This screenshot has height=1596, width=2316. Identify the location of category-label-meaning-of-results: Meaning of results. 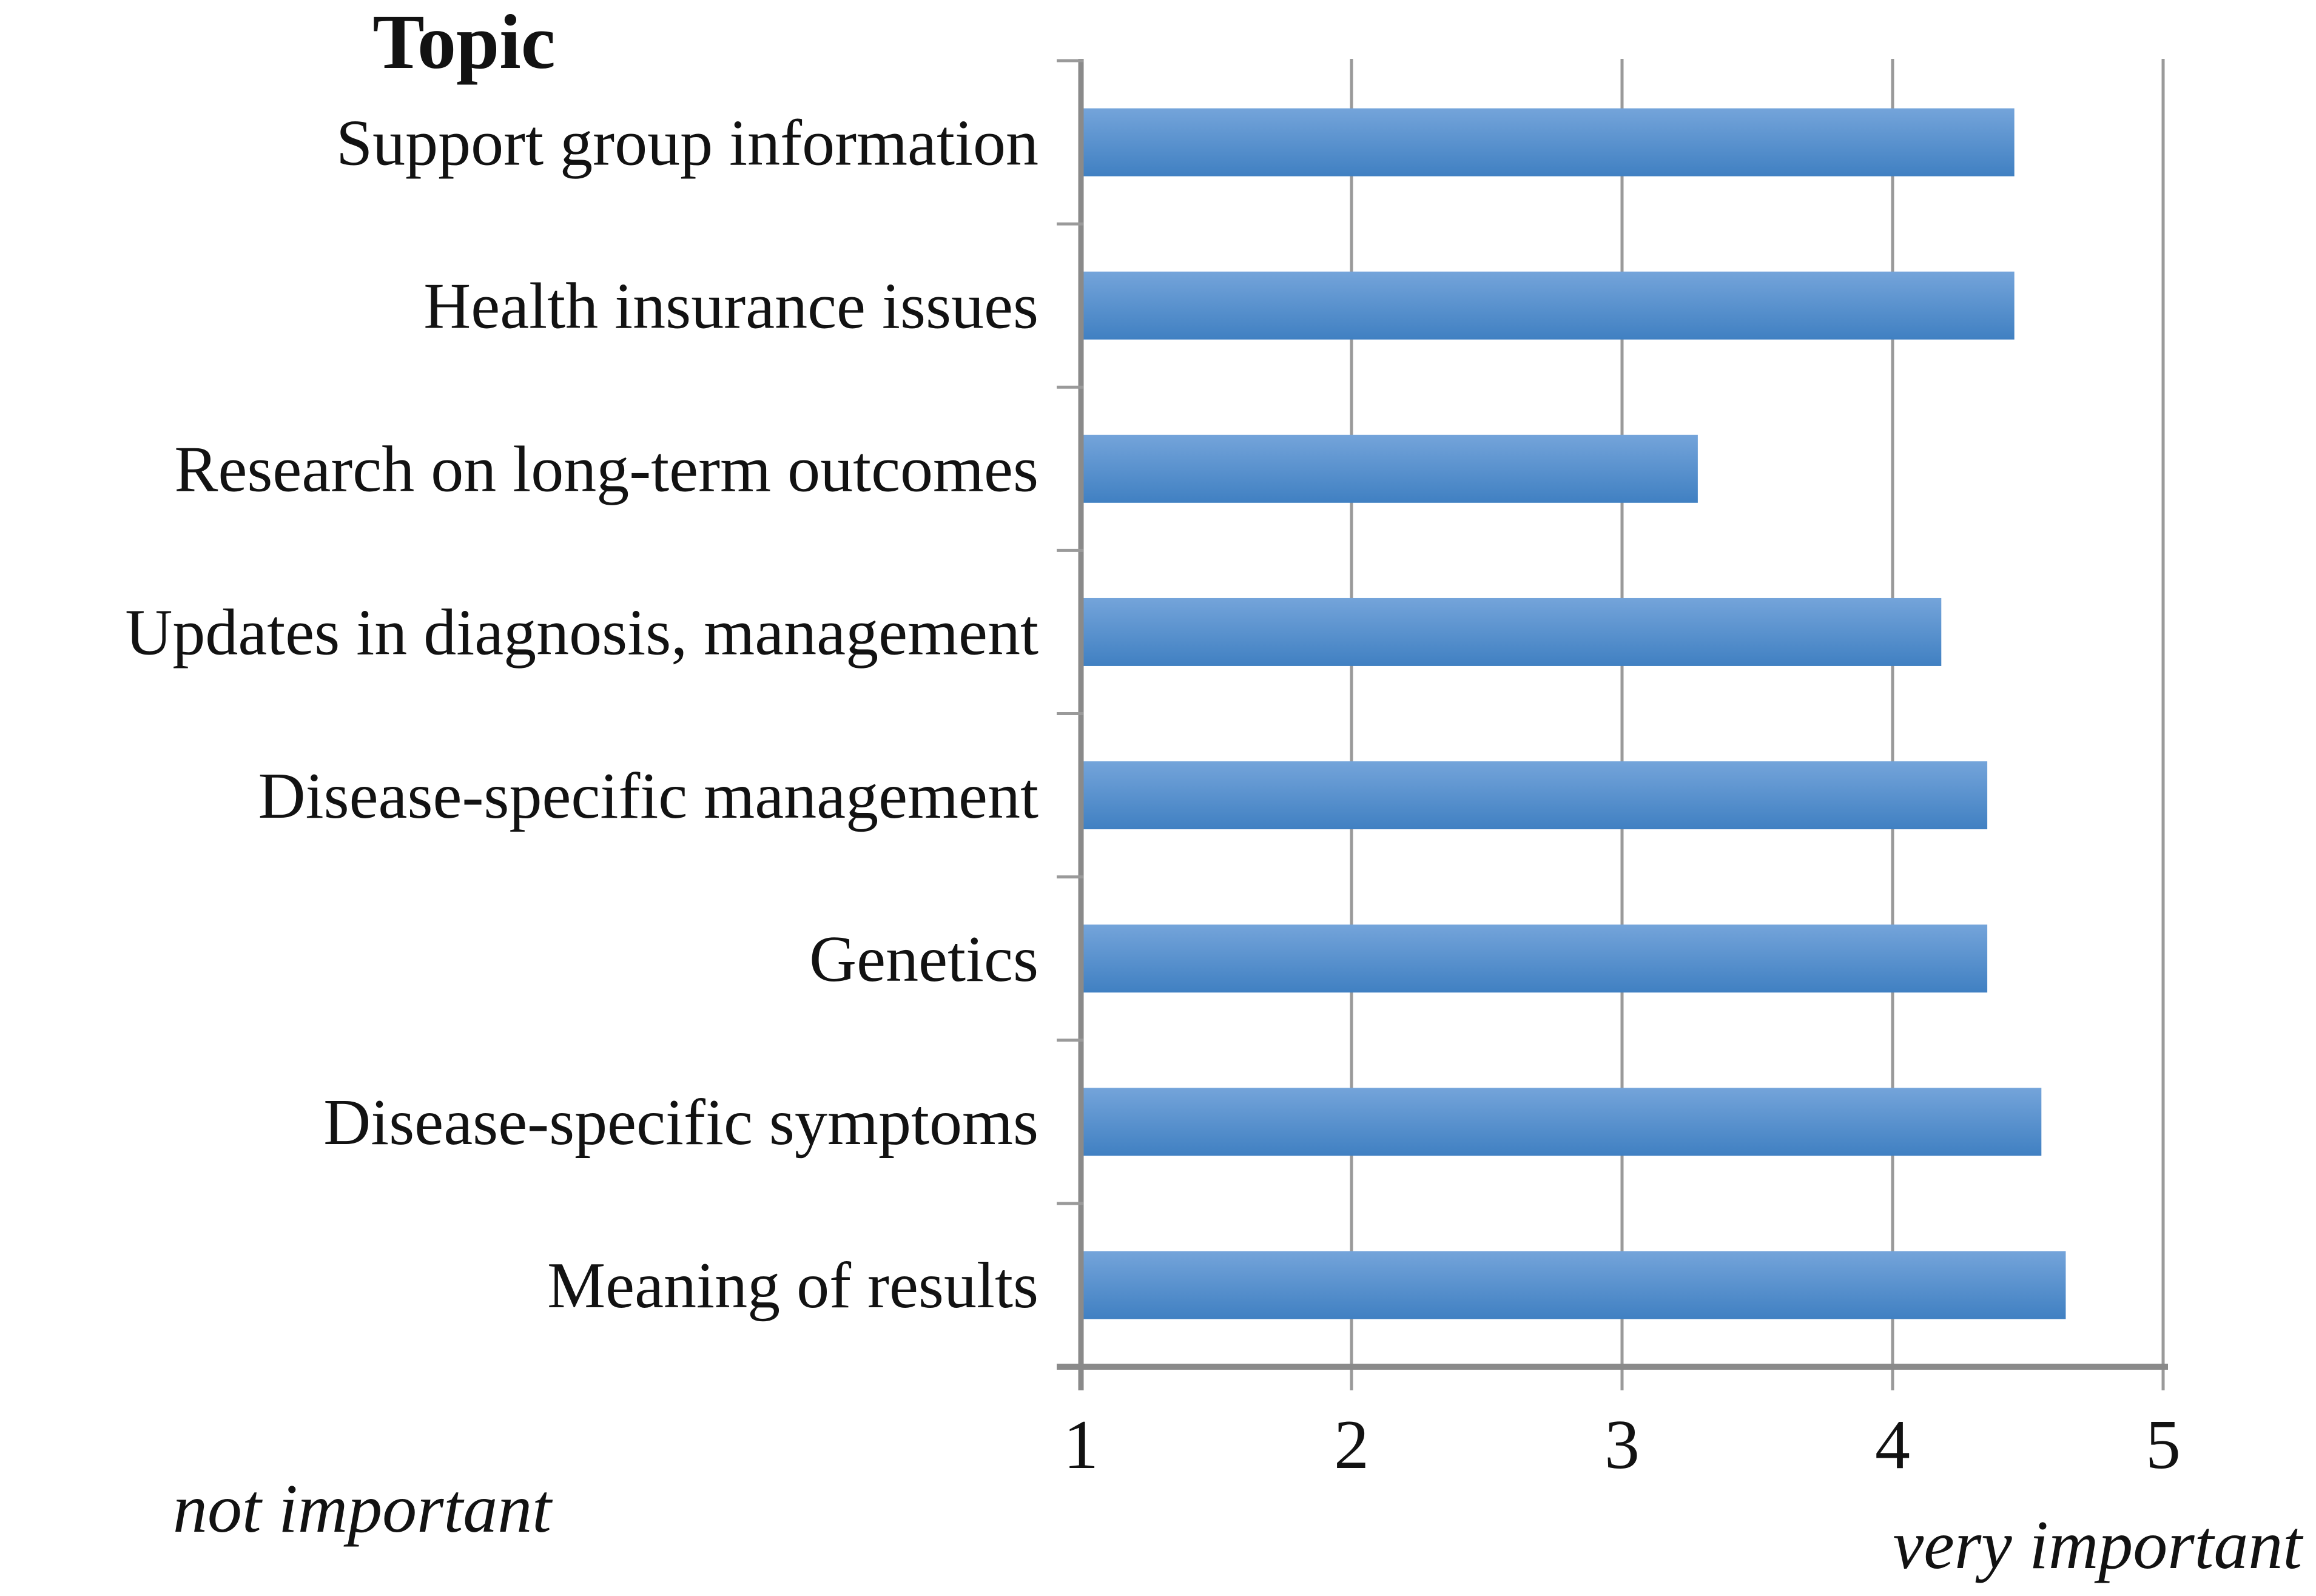
(792, 1286).